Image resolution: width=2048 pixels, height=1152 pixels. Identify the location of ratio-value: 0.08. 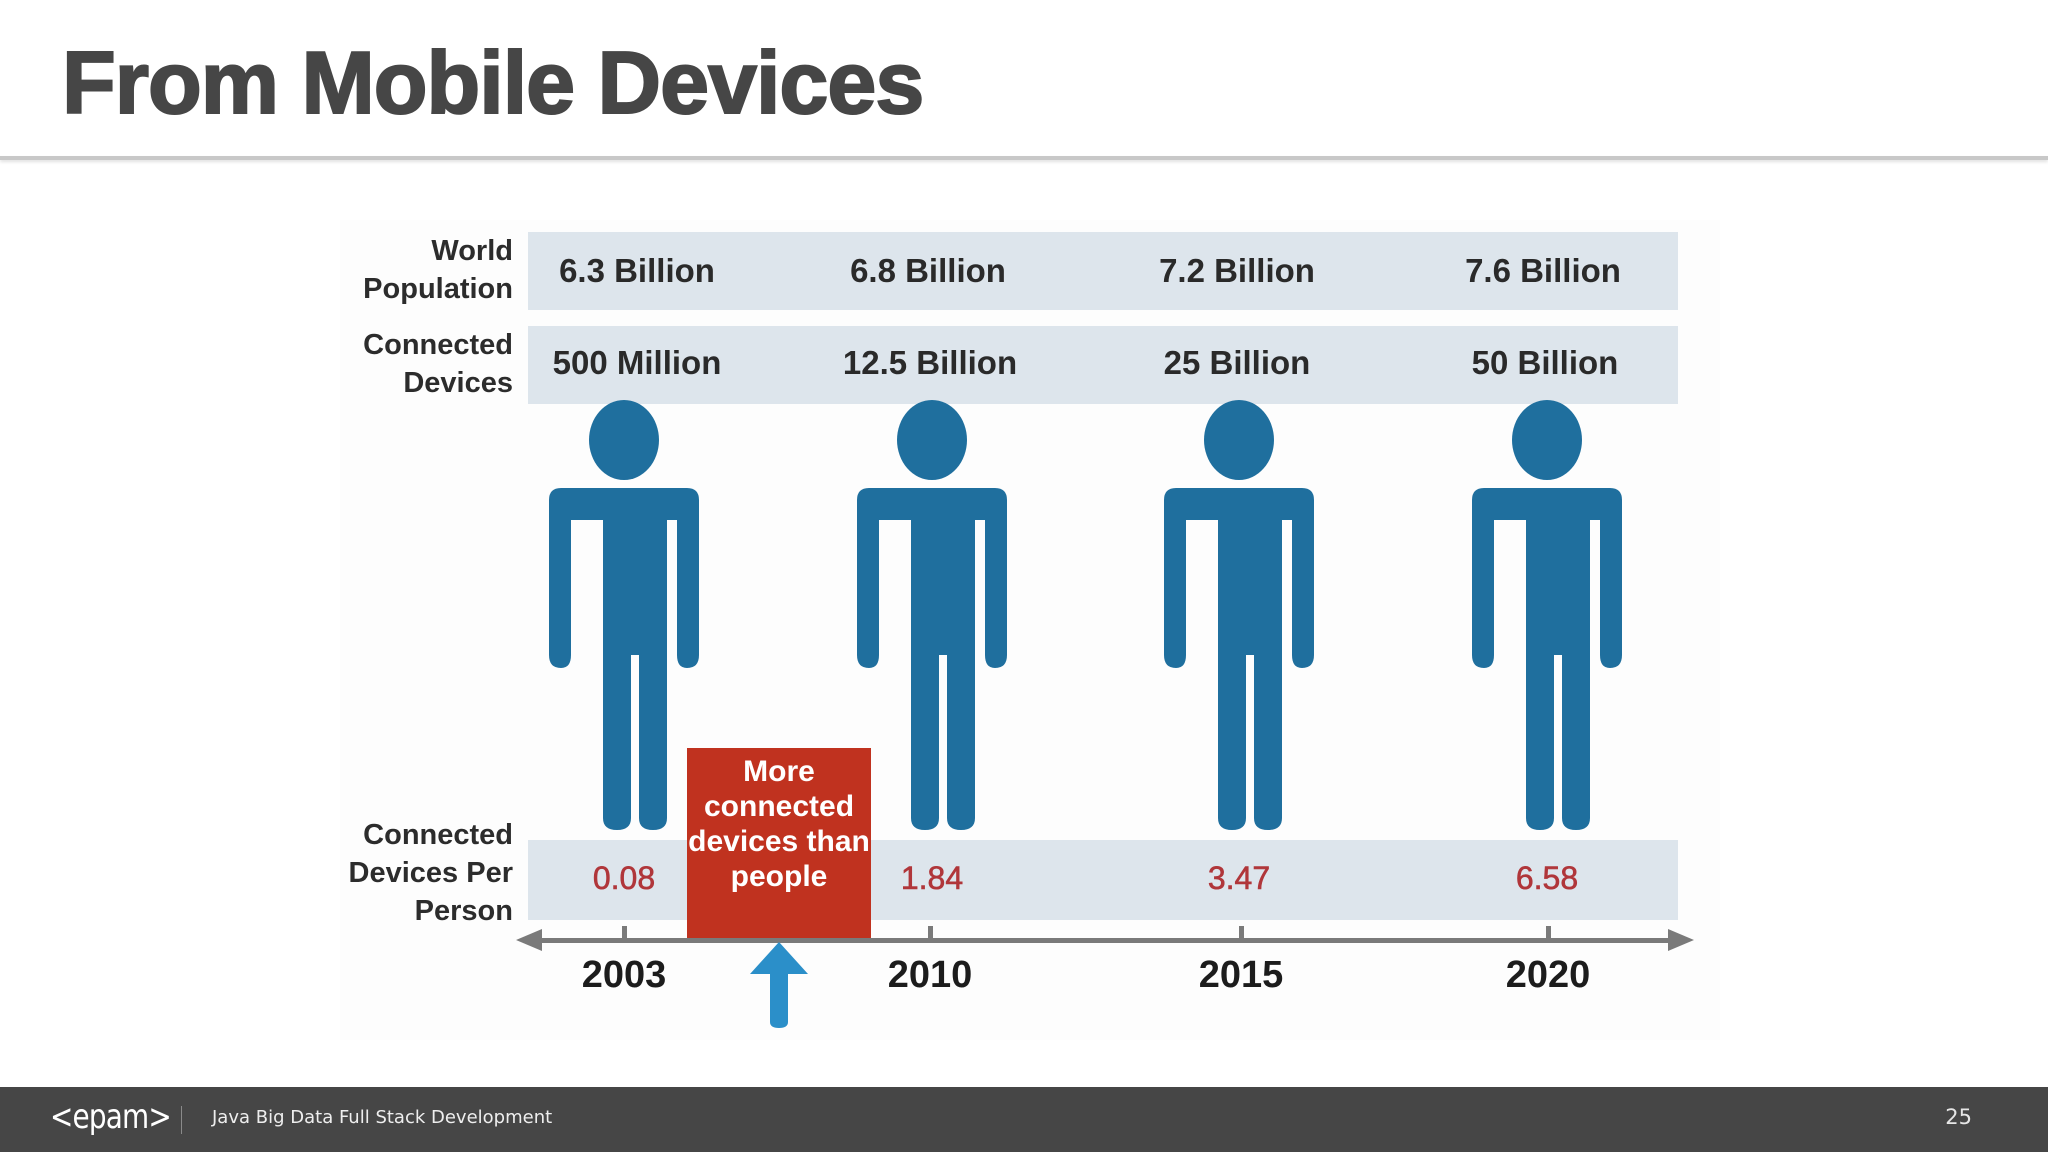
(624, 878).